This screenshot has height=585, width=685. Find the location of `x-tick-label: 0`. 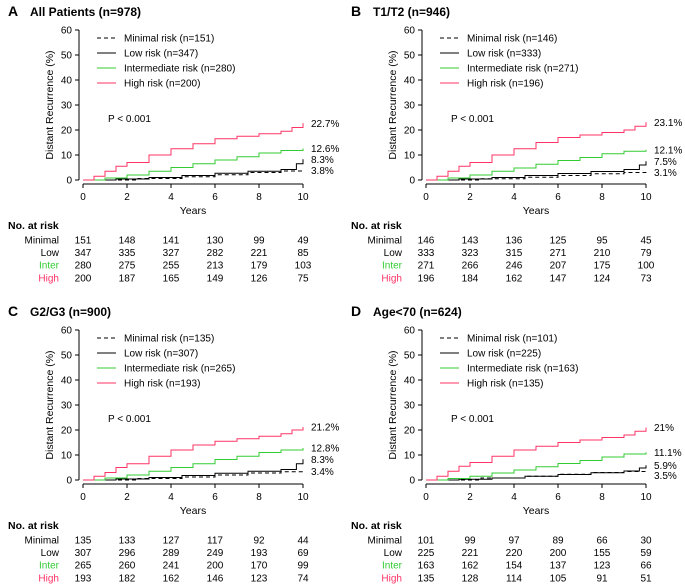

x-tick-label: 0 is located at coordinates (426, 497).